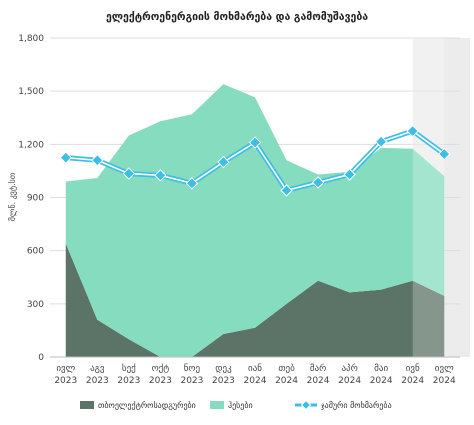  What do you see at coordinates (41, 358) in the screenshot?
I see `y-tick-label: 0` at bounding box center [41, 358].